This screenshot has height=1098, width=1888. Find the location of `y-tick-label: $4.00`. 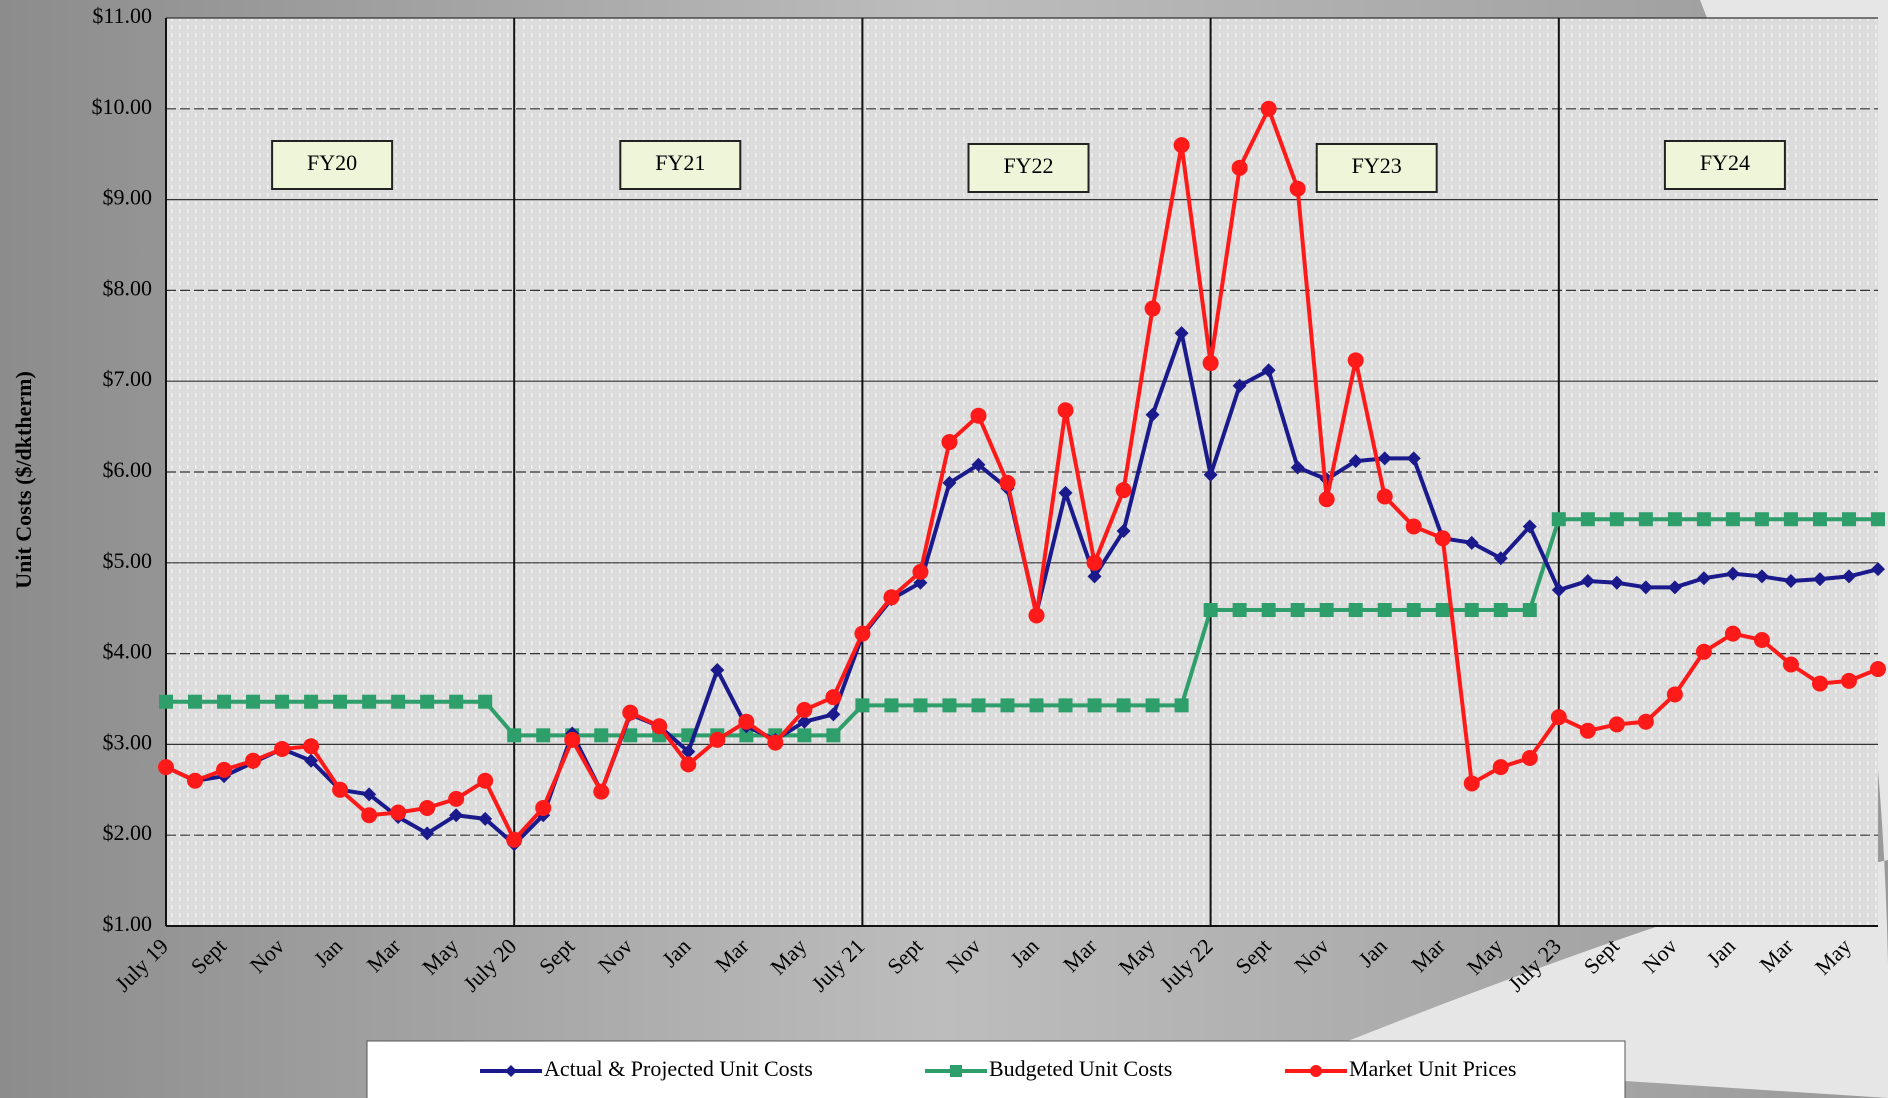

y-tick-label: $4.00 is located at coordinates (128, 651).